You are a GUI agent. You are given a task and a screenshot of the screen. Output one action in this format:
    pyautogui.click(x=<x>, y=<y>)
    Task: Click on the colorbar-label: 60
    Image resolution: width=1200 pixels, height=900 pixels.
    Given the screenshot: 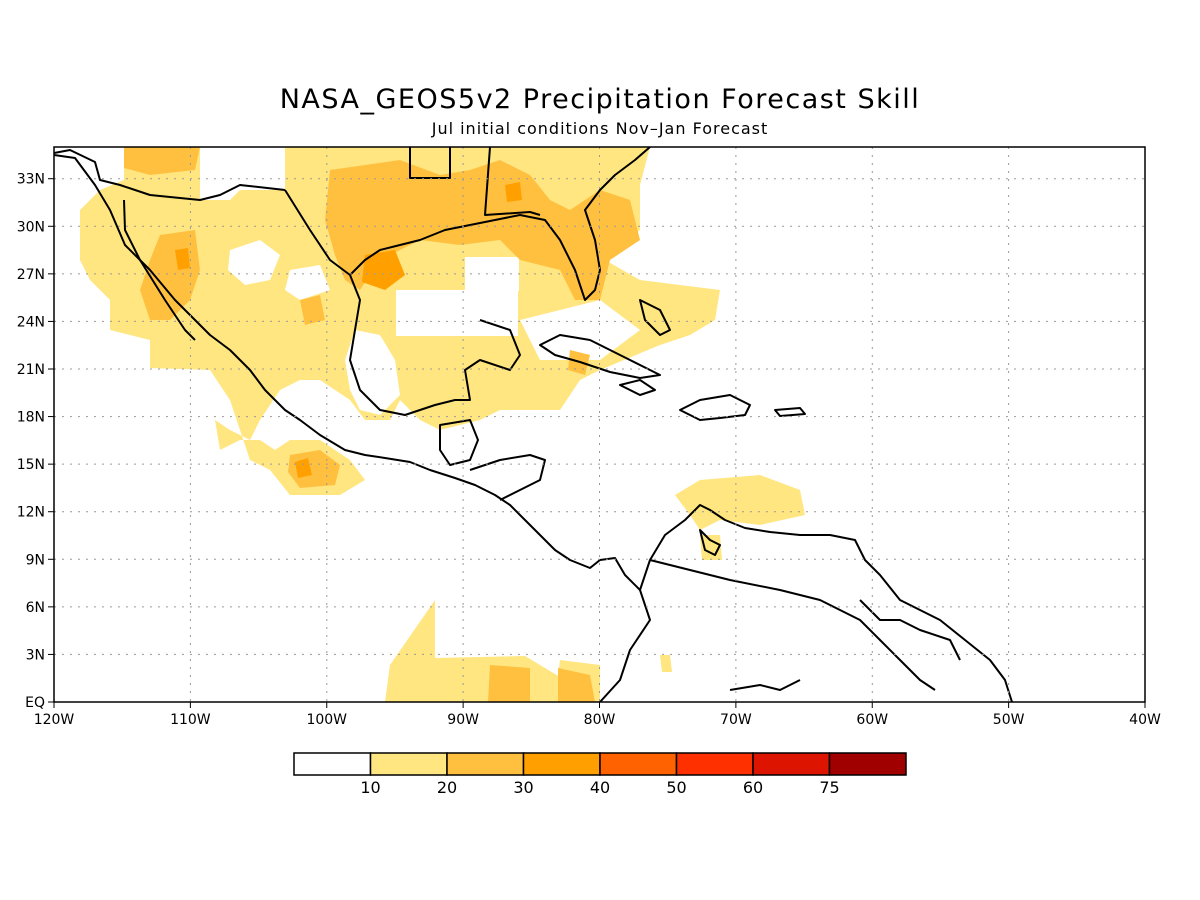 What is the action you would take?
    pyautogui.click(x=753, y=787)
    